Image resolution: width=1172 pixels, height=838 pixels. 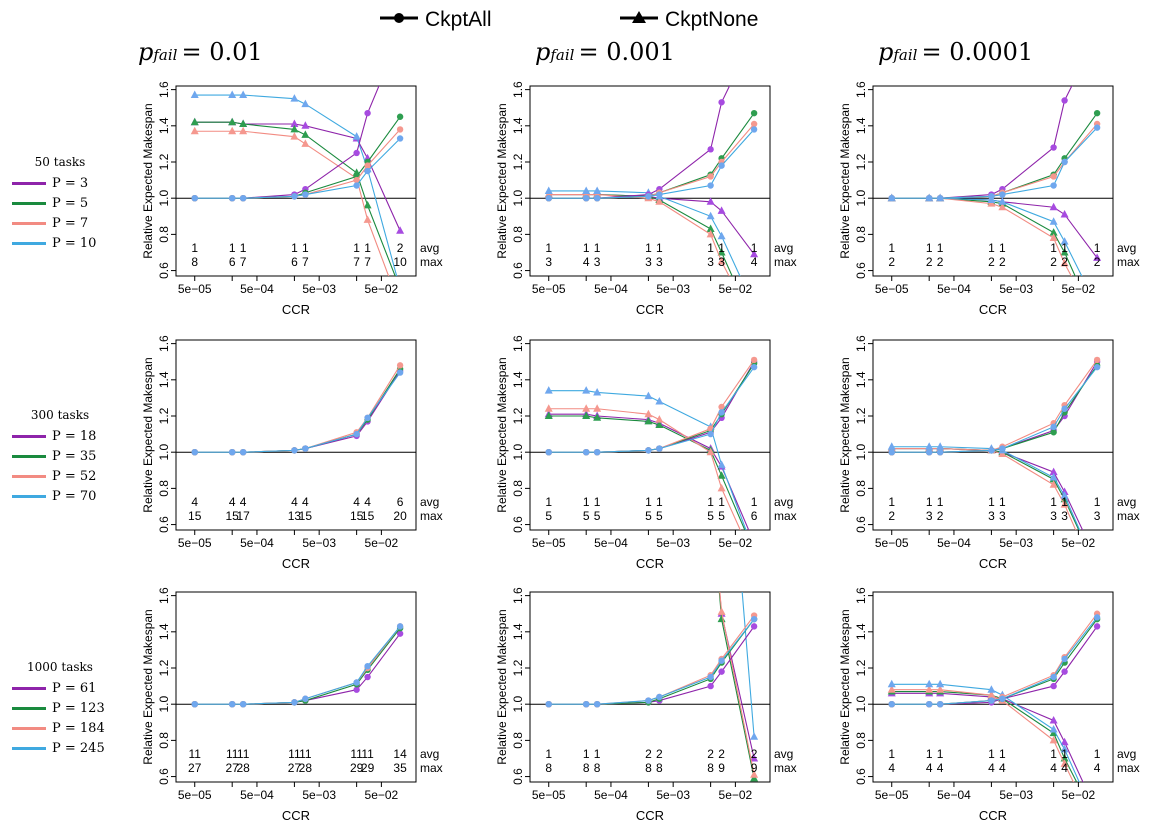 I want to click on legend-label-ckptnone: CkptNone, so click(x=711, y=19).